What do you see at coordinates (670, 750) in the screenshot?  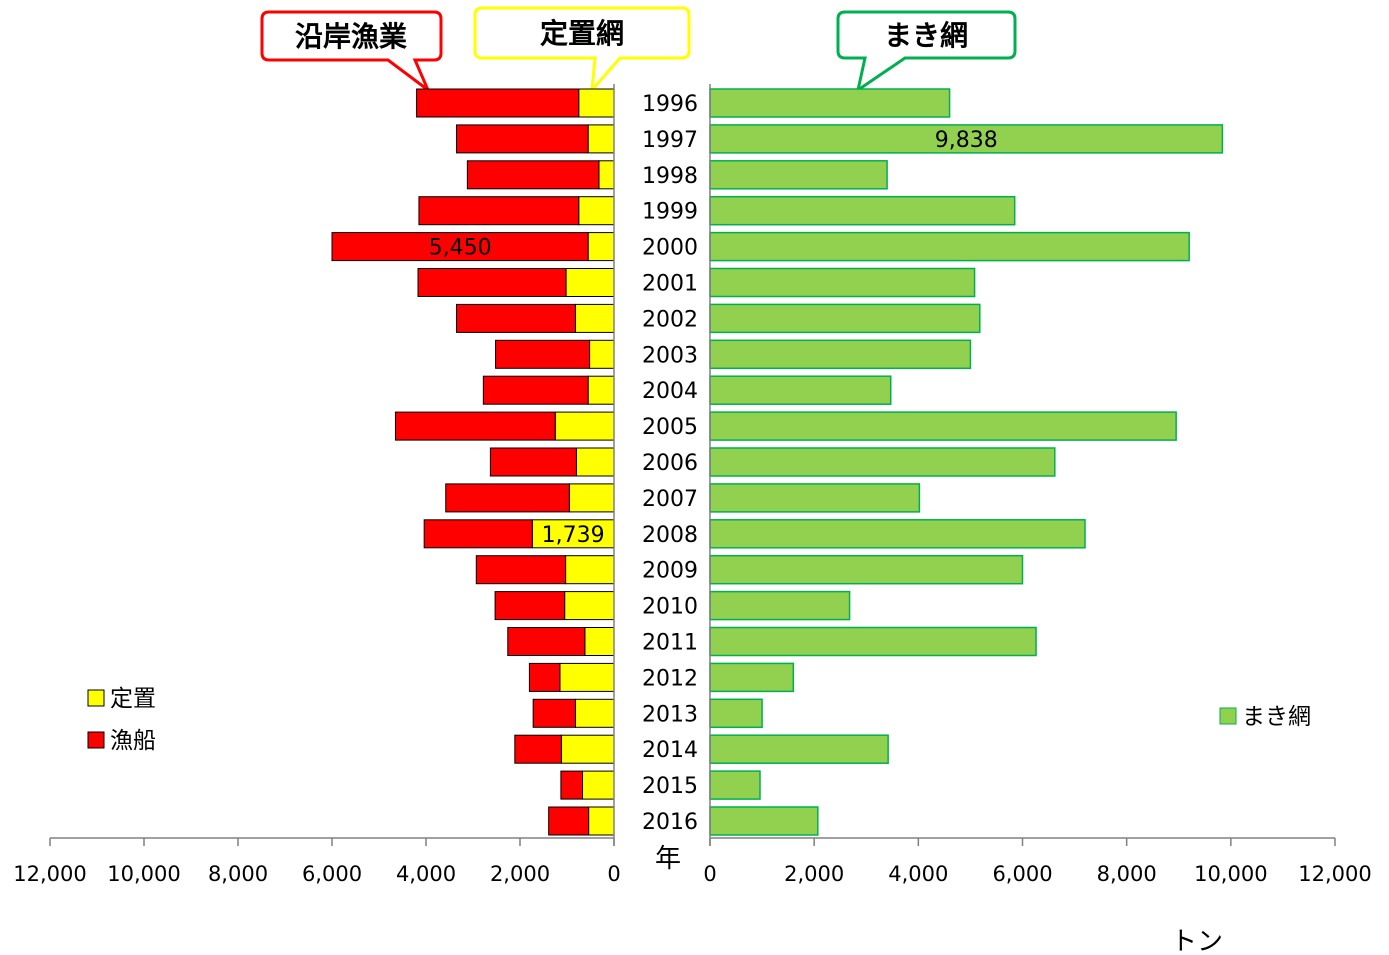 I see `year-label-2014: 2014` at bounding box center [670, 750].